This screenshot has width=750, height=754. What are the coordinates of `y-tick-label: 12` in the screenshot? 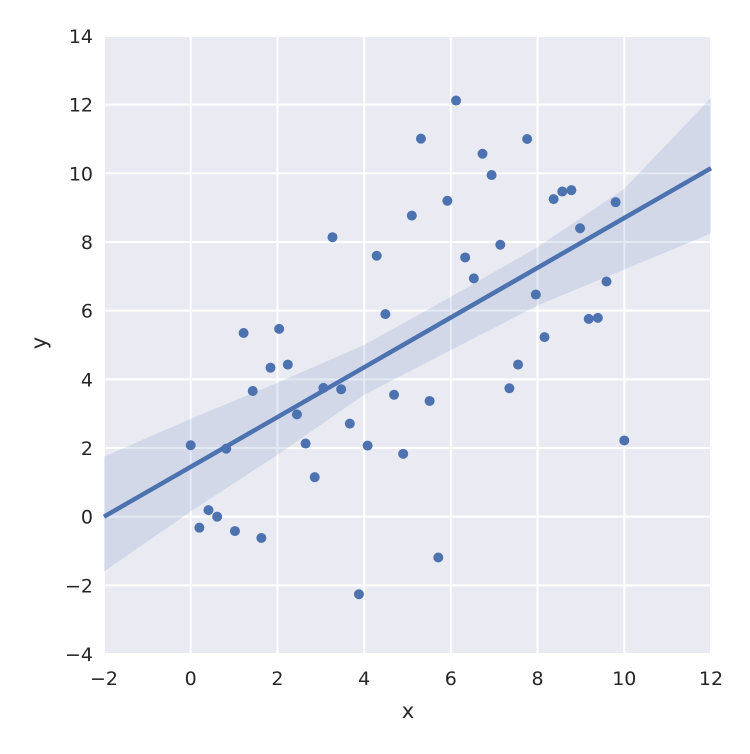 It's located at (81, 106).